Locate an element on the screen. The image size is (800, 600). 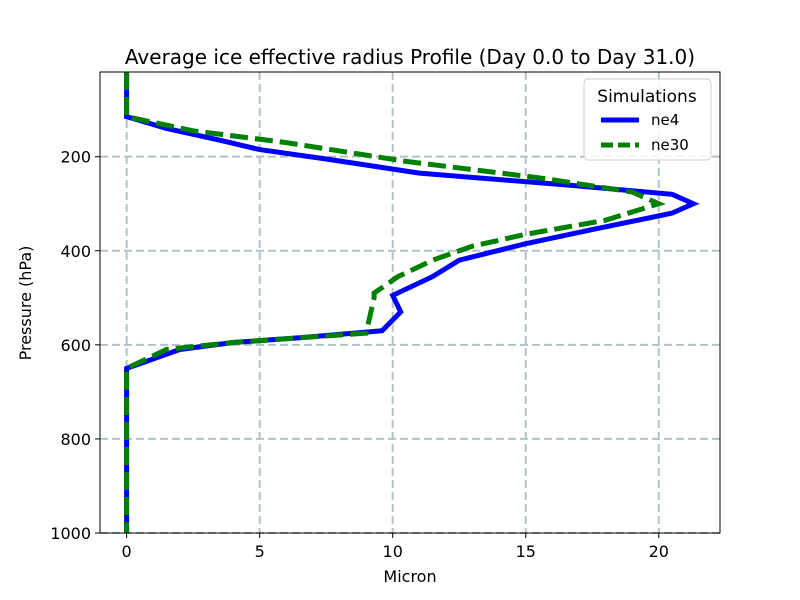
legend-label-ne4: ne4 is located at coordinates (665, 120).